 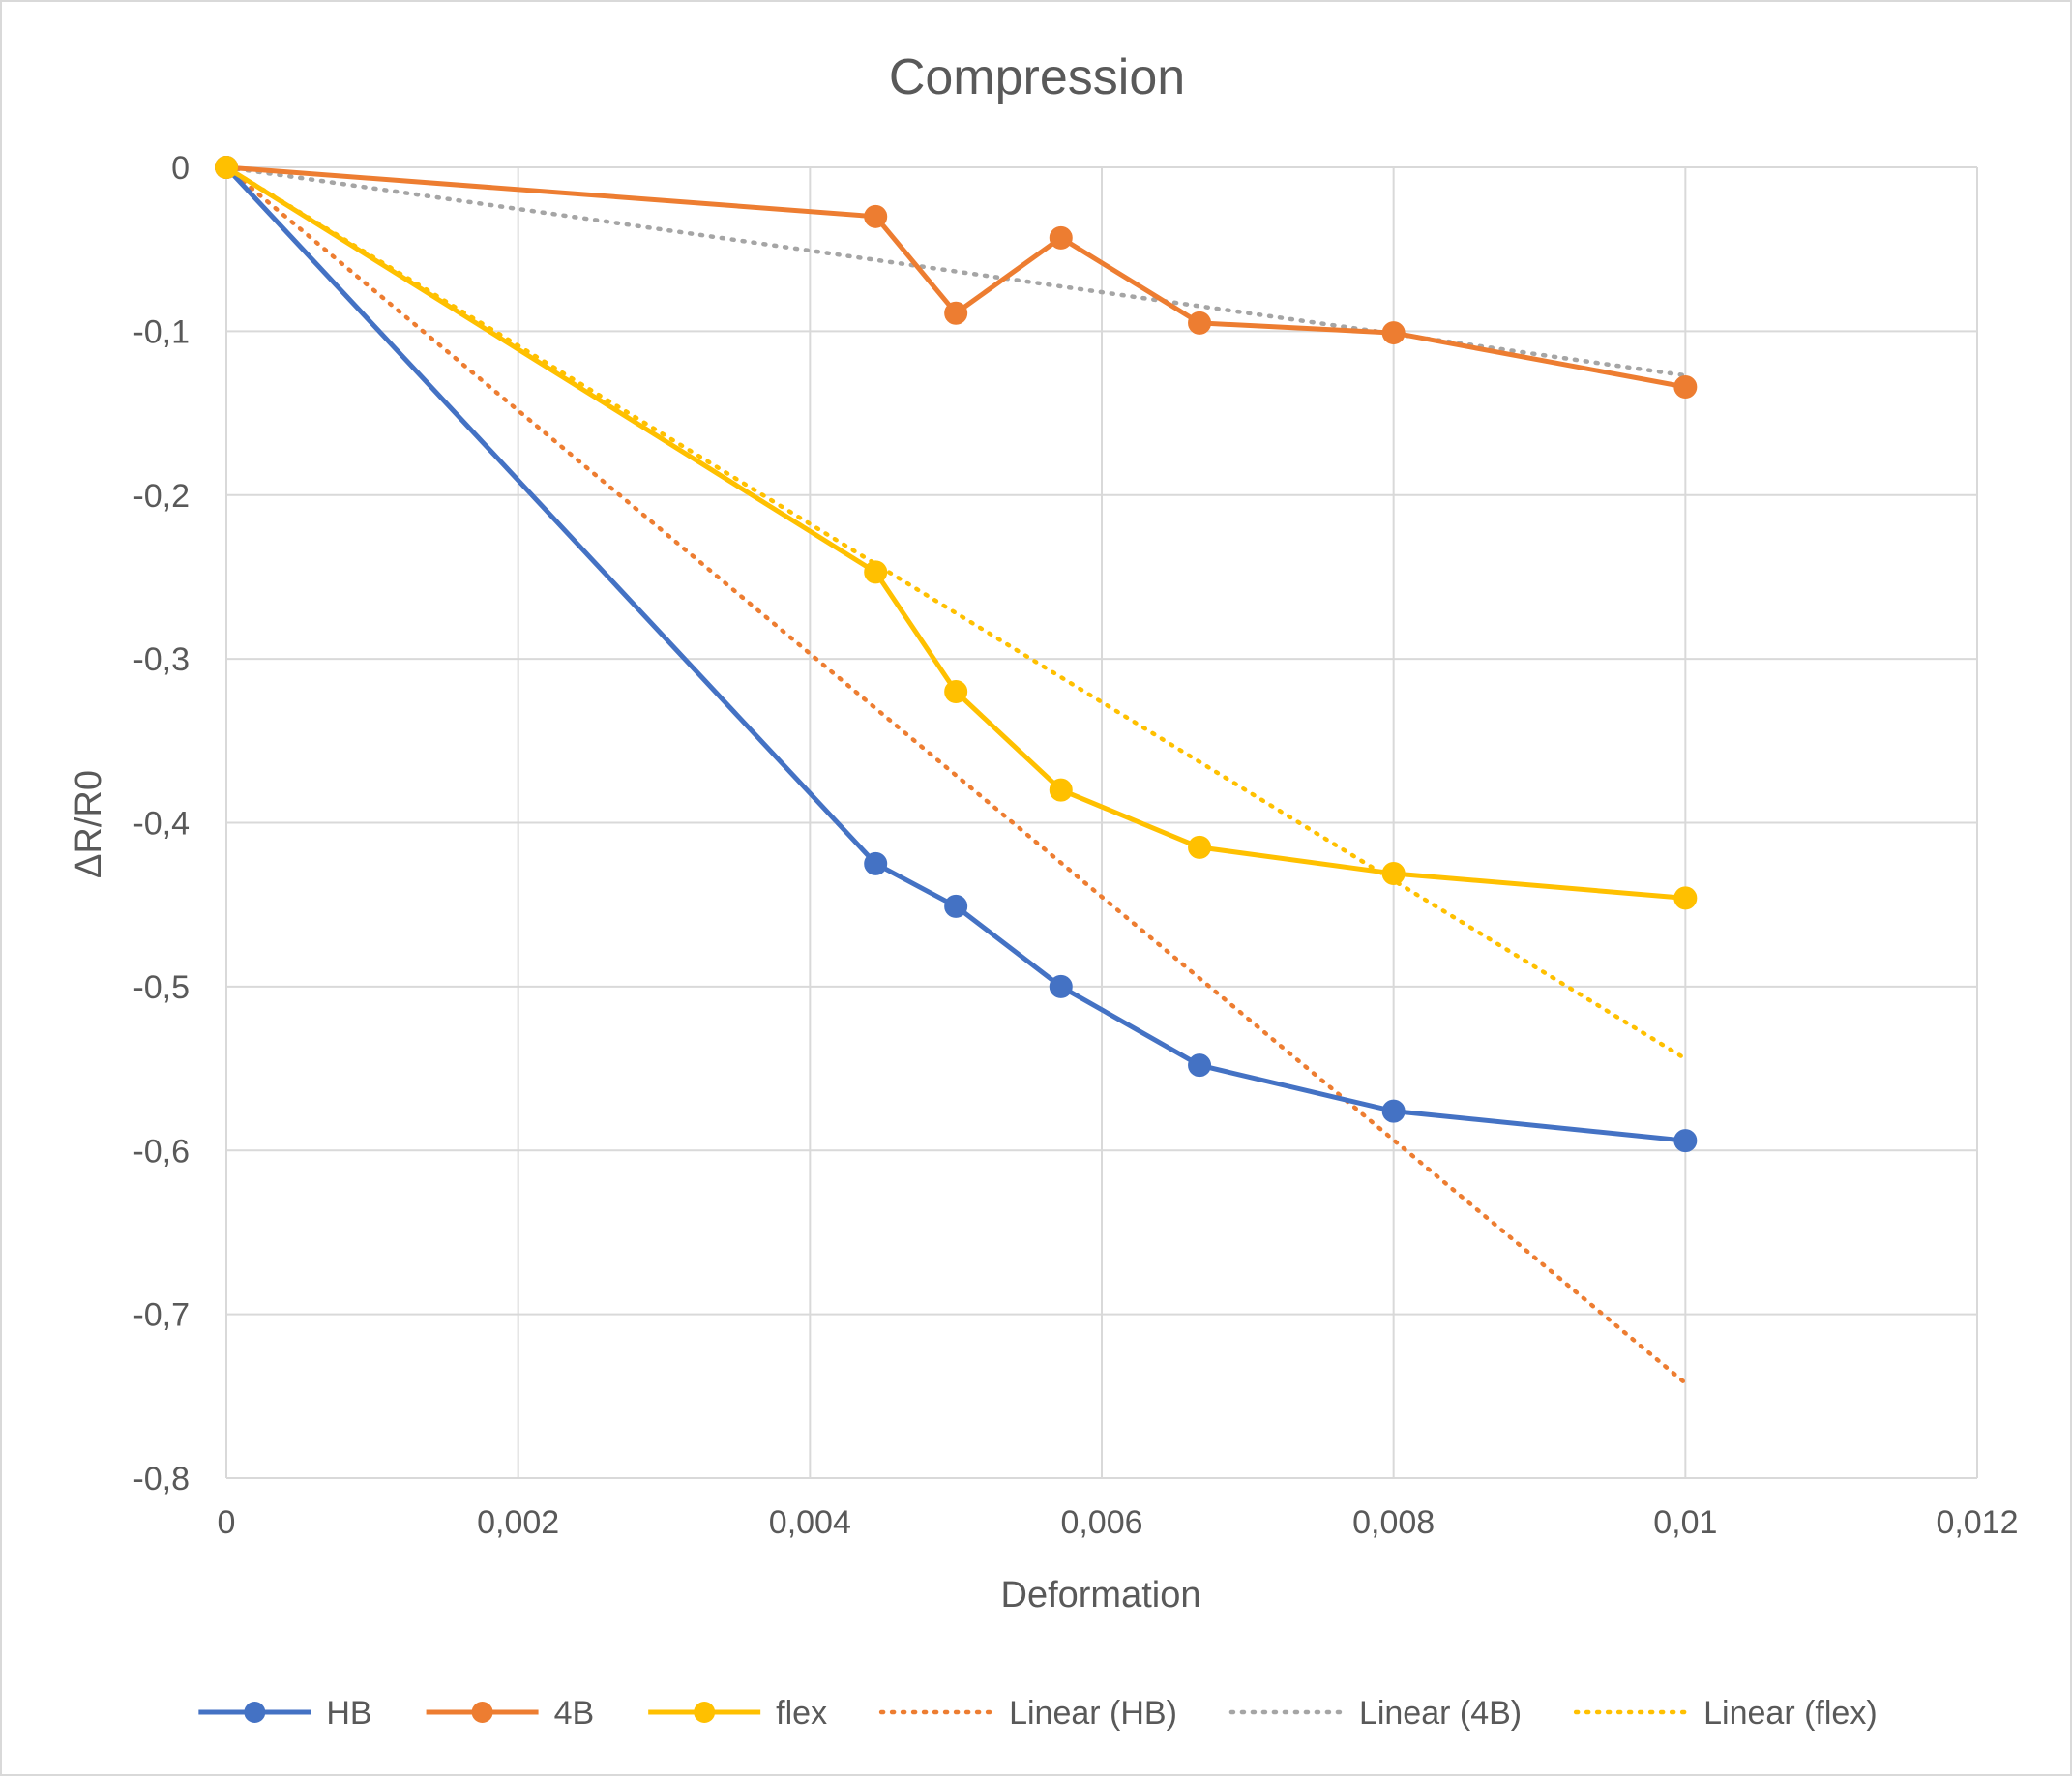 What do you see at coordinates (161, 988) in the screenshot?
I see `y-tick-label: -0,5` at bounding box center [161, 988].